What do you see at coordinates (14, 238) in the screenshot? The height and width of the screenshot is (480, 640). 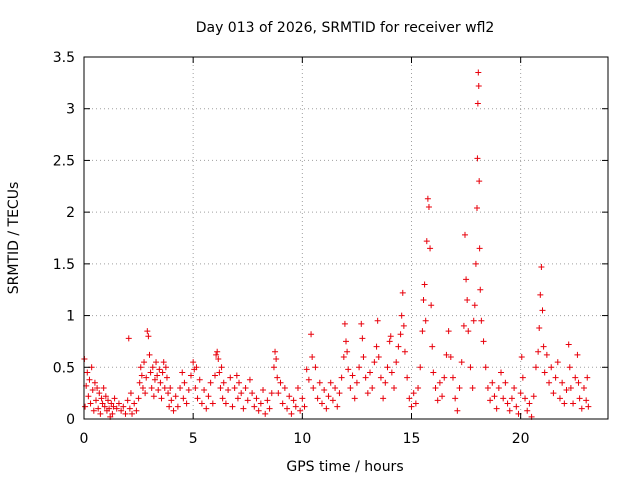 I see `y-axis-label: SRMTID / TECUs` at bounding box center [14, 238].